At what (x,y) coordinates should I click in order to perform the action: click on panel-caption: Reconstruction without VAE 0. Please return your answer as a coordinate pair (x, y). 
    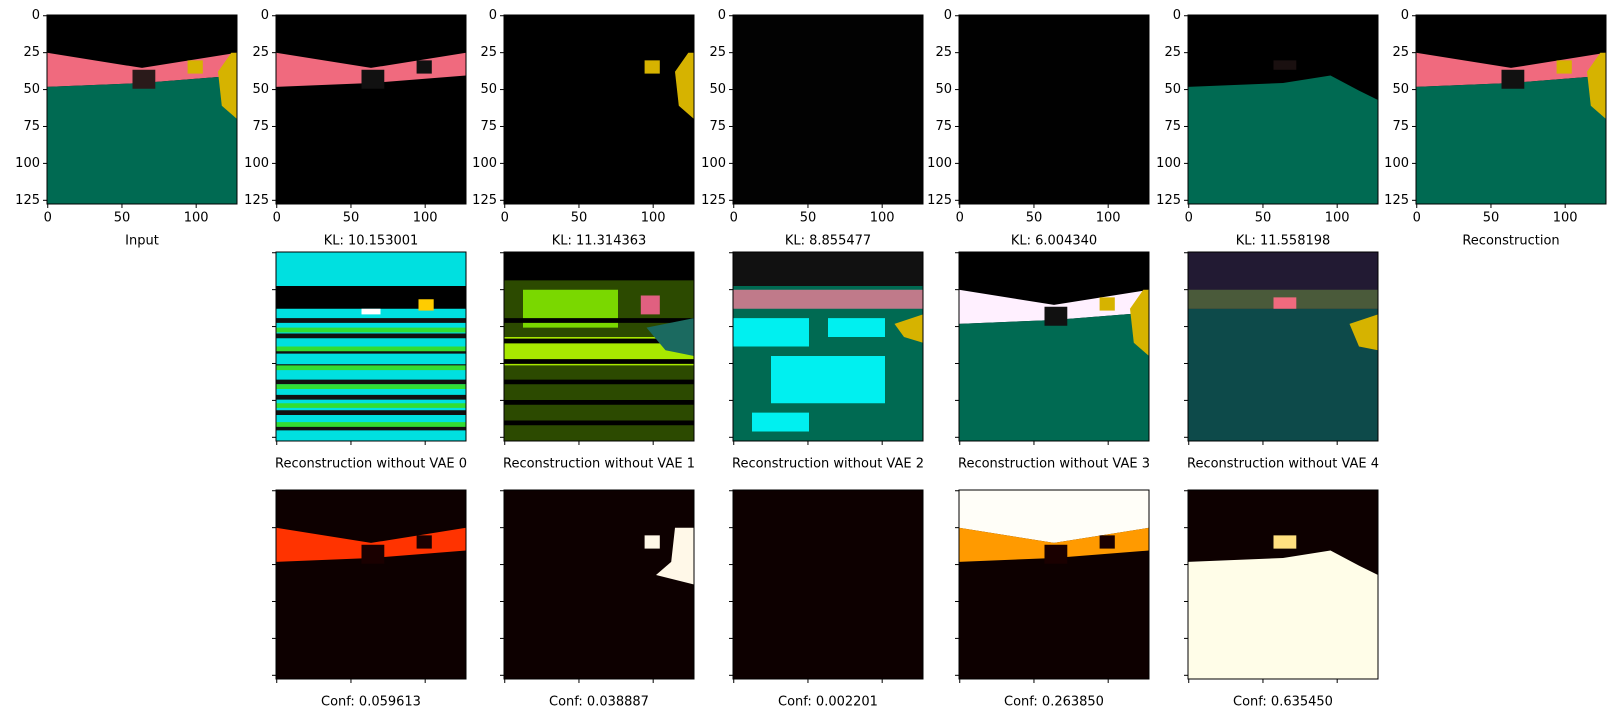
    Looking at the image, I should click on (371, 464).